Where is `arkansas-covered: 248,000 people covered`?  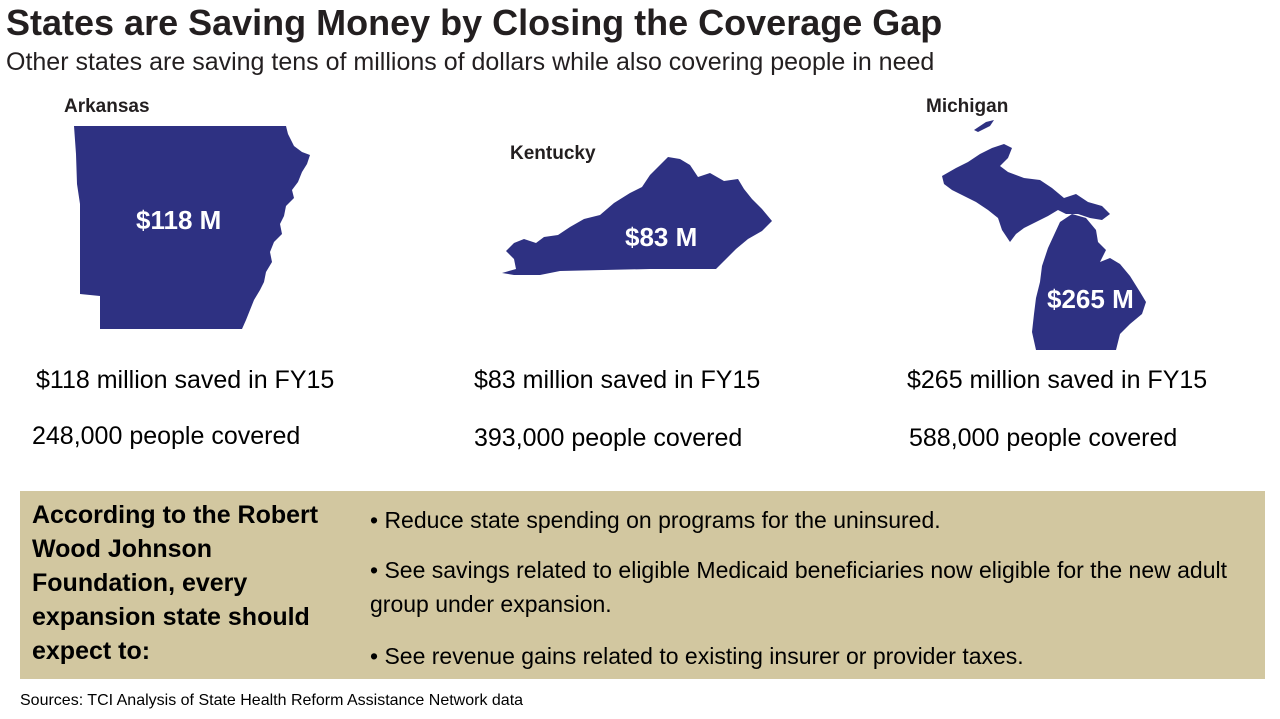
arkansas-covered: 248,000 people covered is located at coordinates (166, 436).